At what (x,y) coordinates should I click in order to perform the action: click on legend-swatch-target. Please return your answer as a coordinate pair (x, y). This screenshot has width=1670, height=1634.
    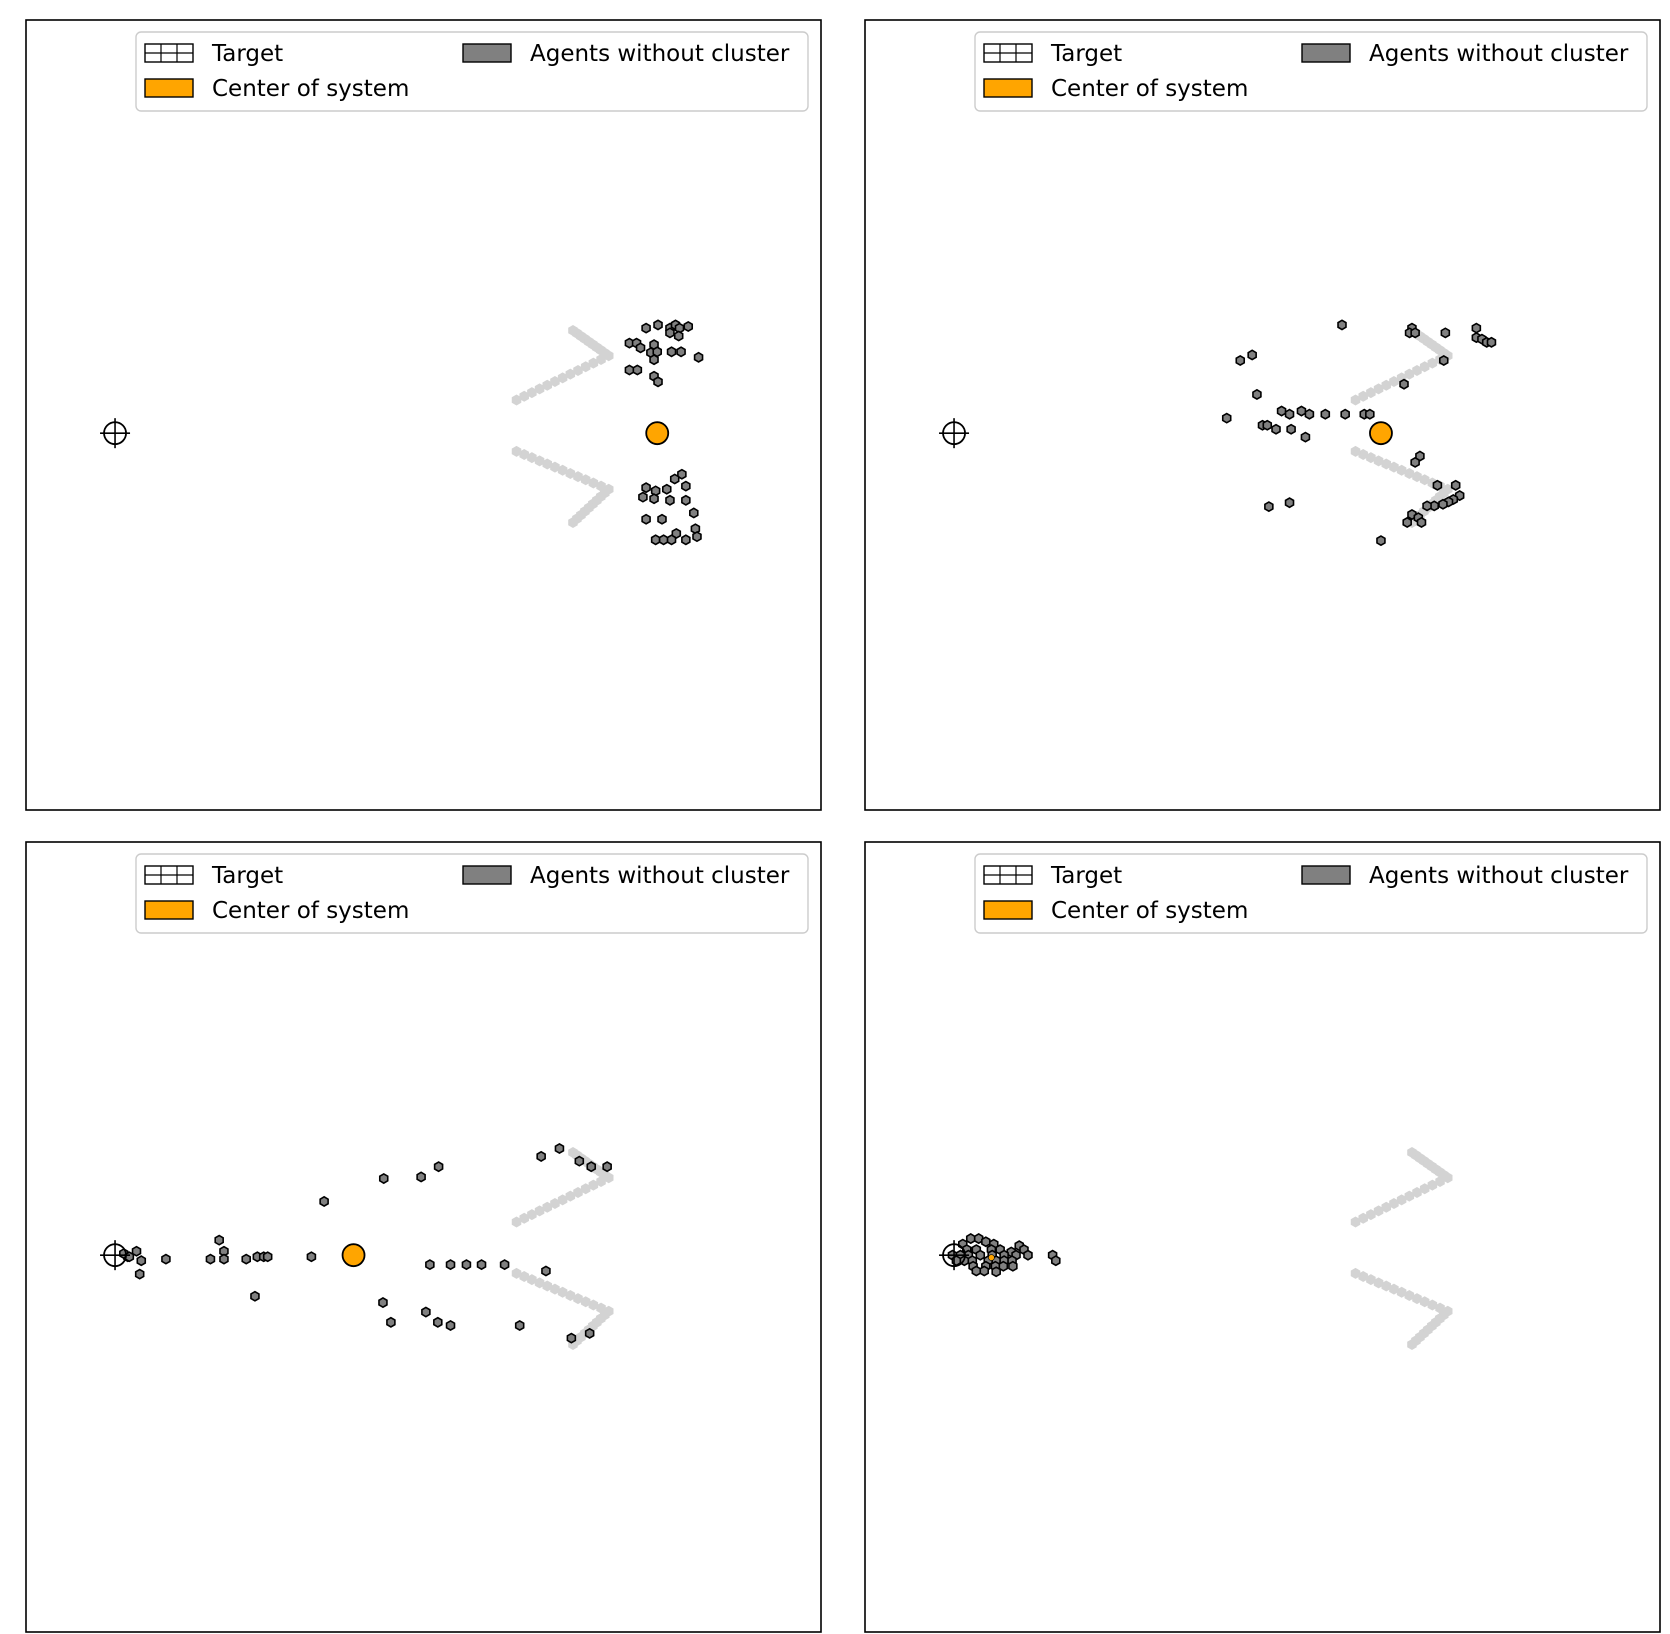
    Looking at the image, I should click on (1008, 53).